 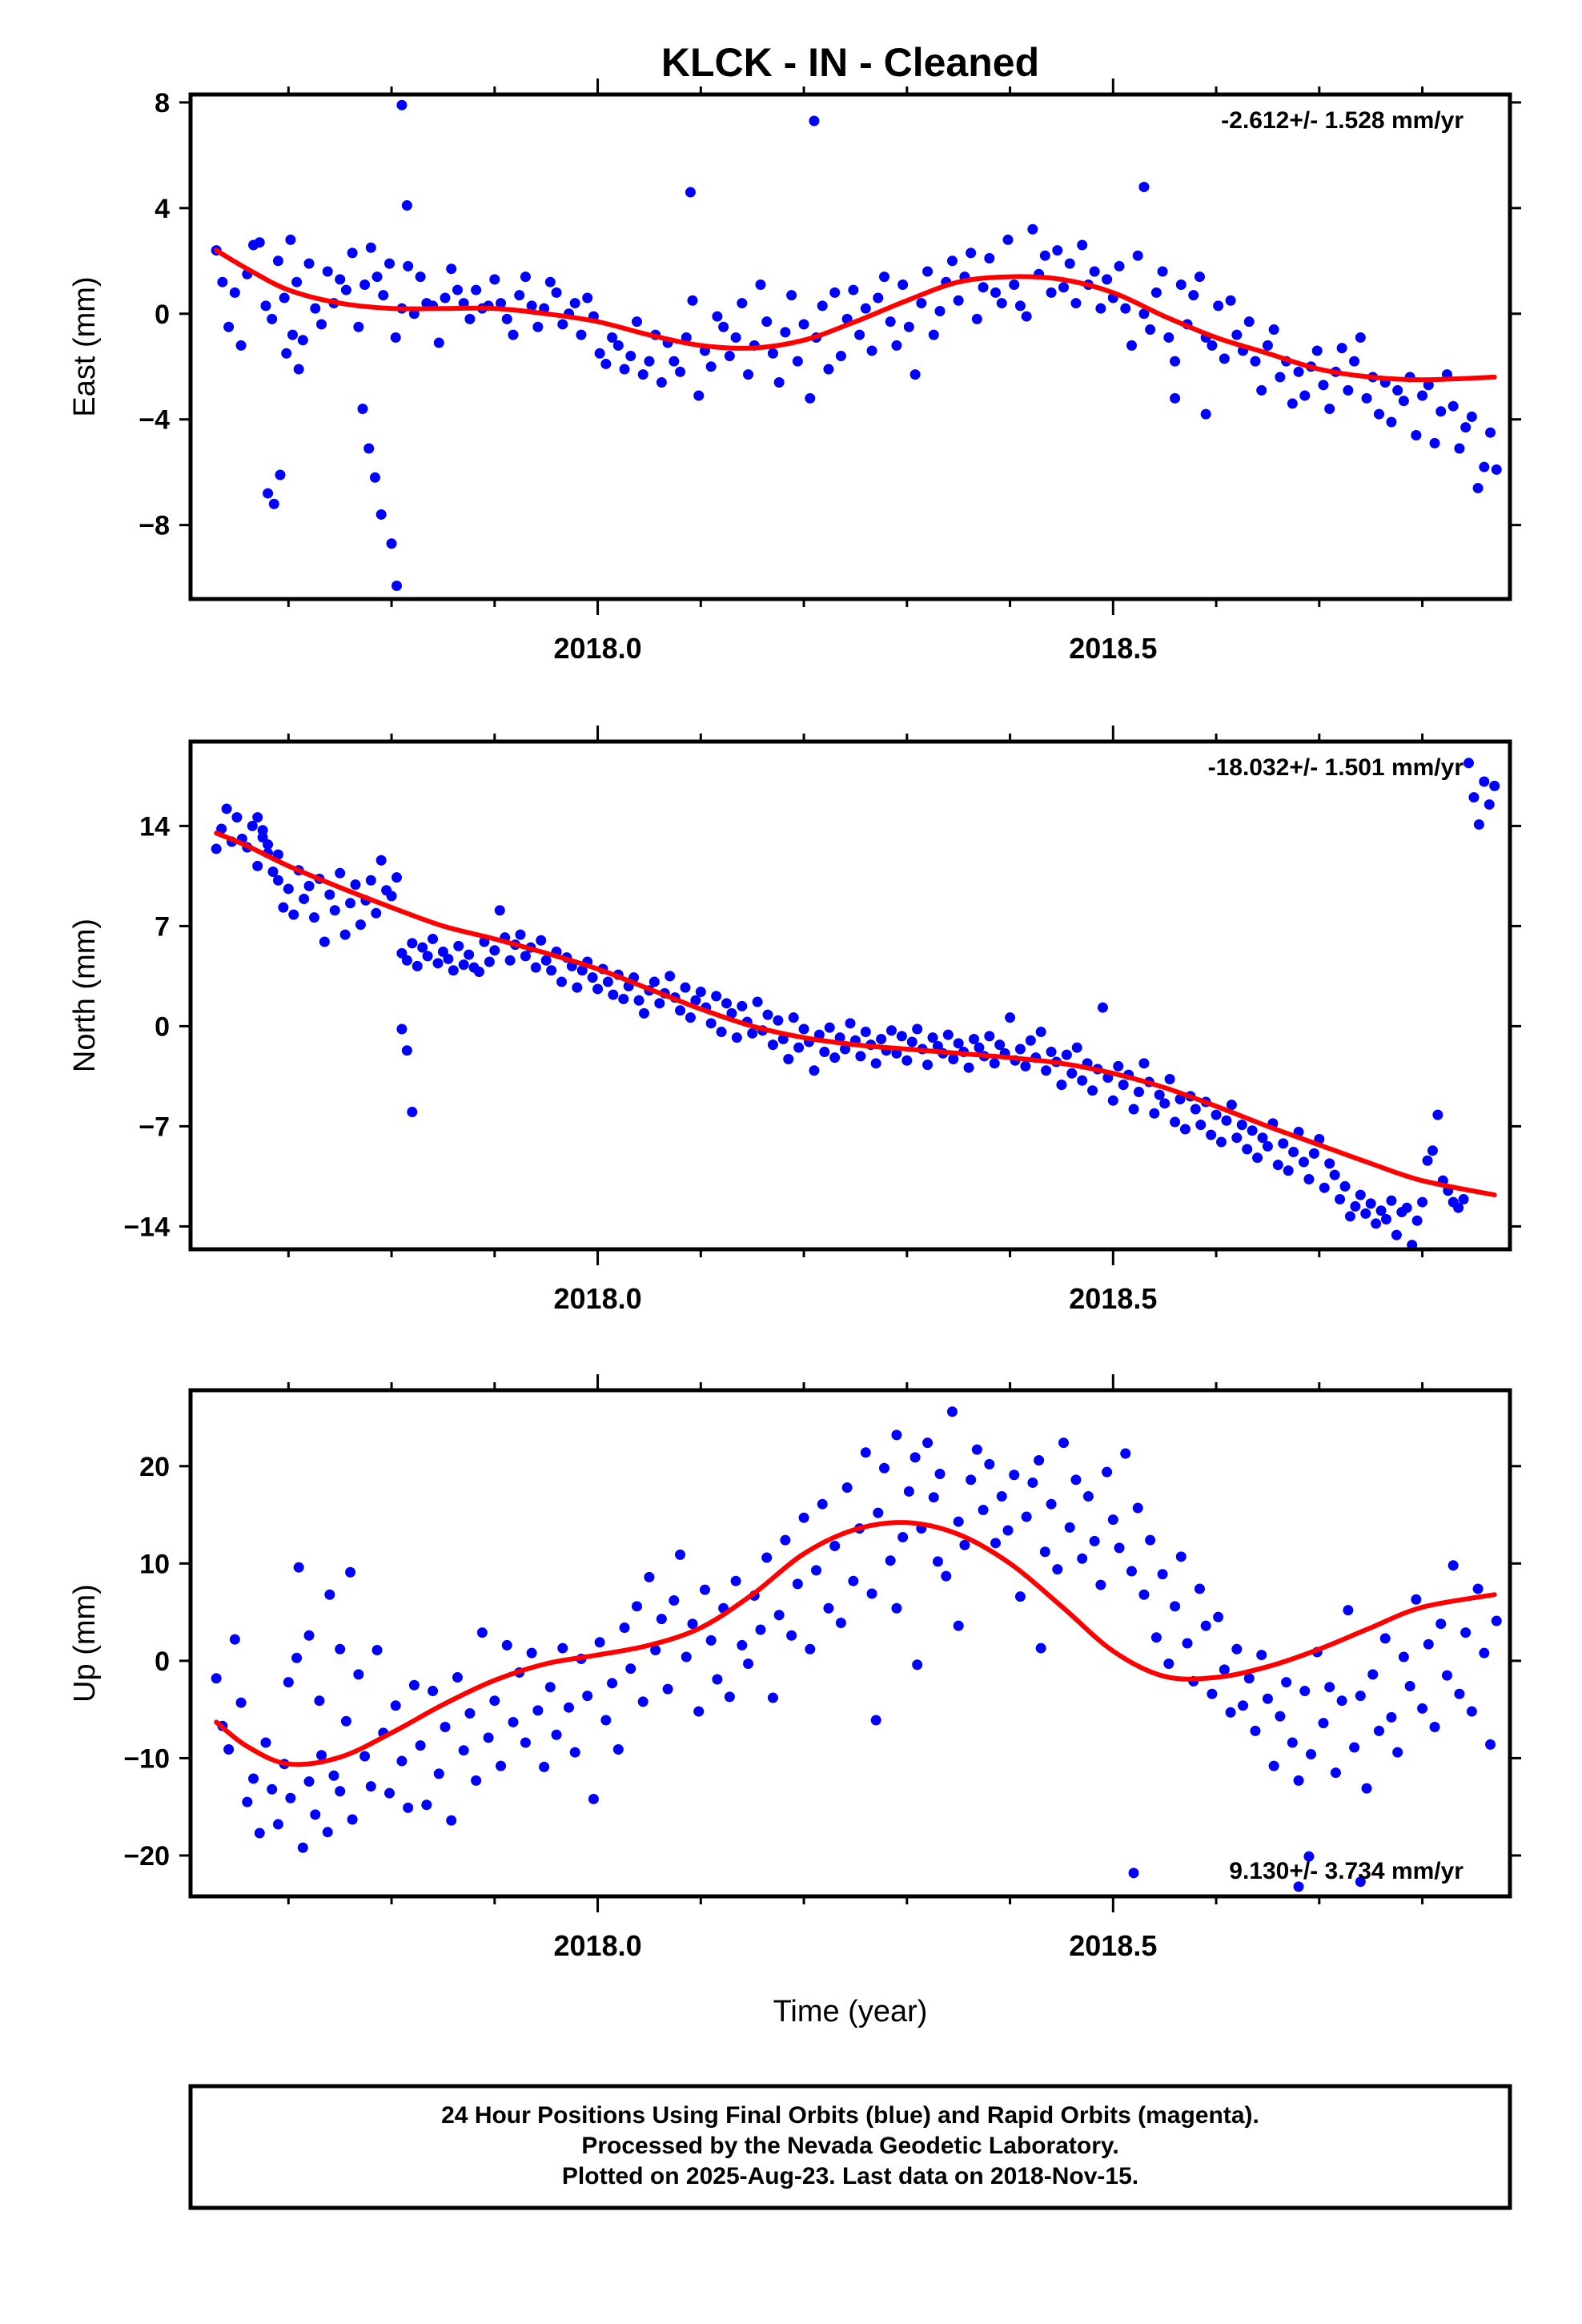 What do you see at coordinates (162, 103) in the screenshot?
I see `east-ytick-label-0: 8` at bounding box center [162, 103].